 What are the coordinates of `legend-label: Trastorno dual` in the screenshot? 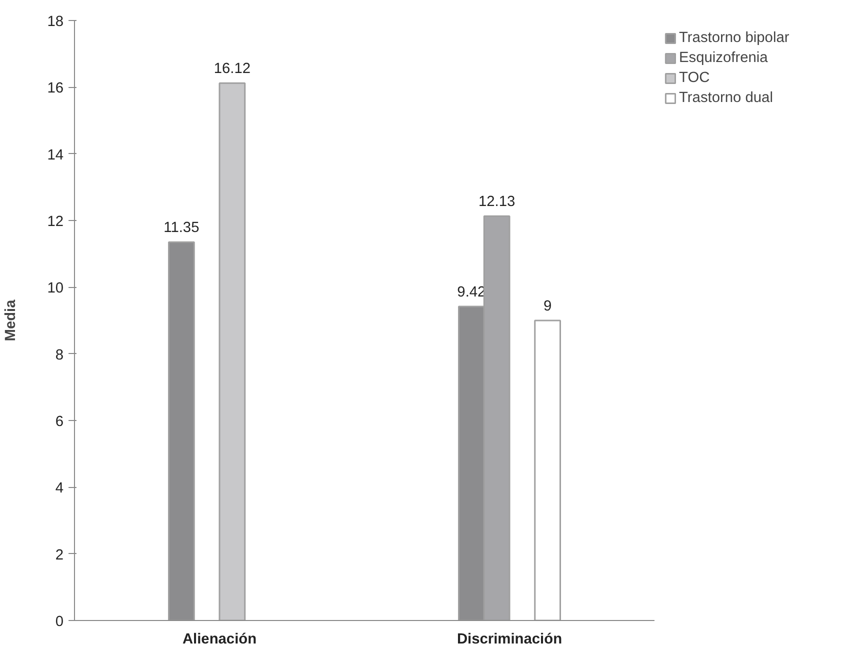 It's located at (726, 98).